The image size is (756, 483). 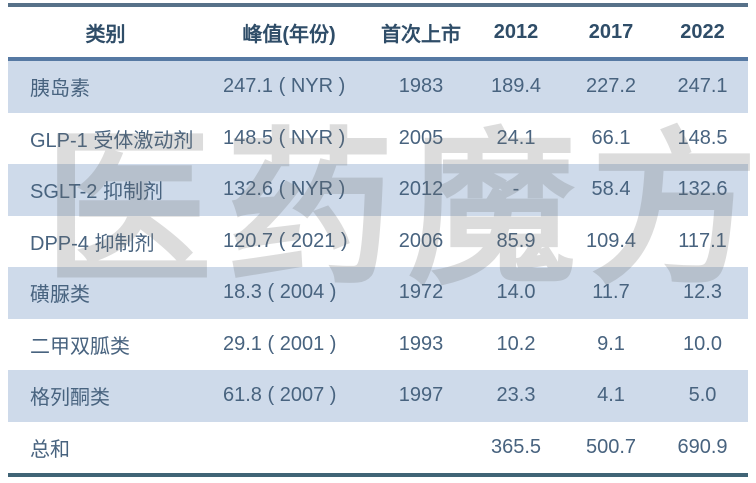 I want to click on cell-peak: 247.1 ( NYR ), so click(x=284, y=86).